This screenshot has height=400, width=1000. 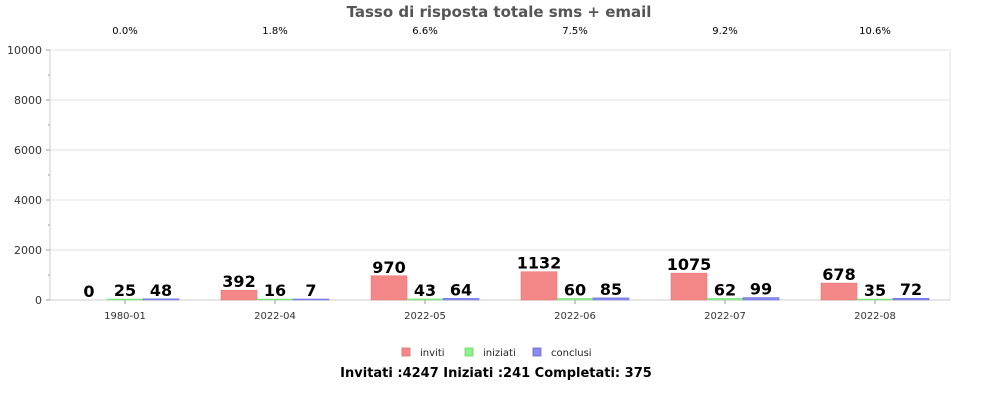 I want to click on bars, so click(x=518, y=286).